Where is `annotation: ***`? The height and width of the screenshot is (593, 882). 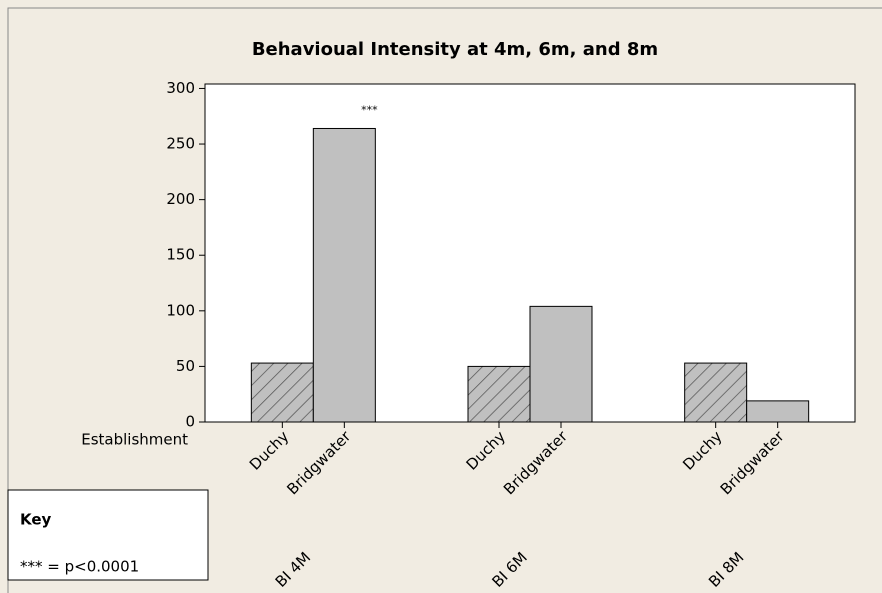 annotation: *** is located at coordinates (369, 109).